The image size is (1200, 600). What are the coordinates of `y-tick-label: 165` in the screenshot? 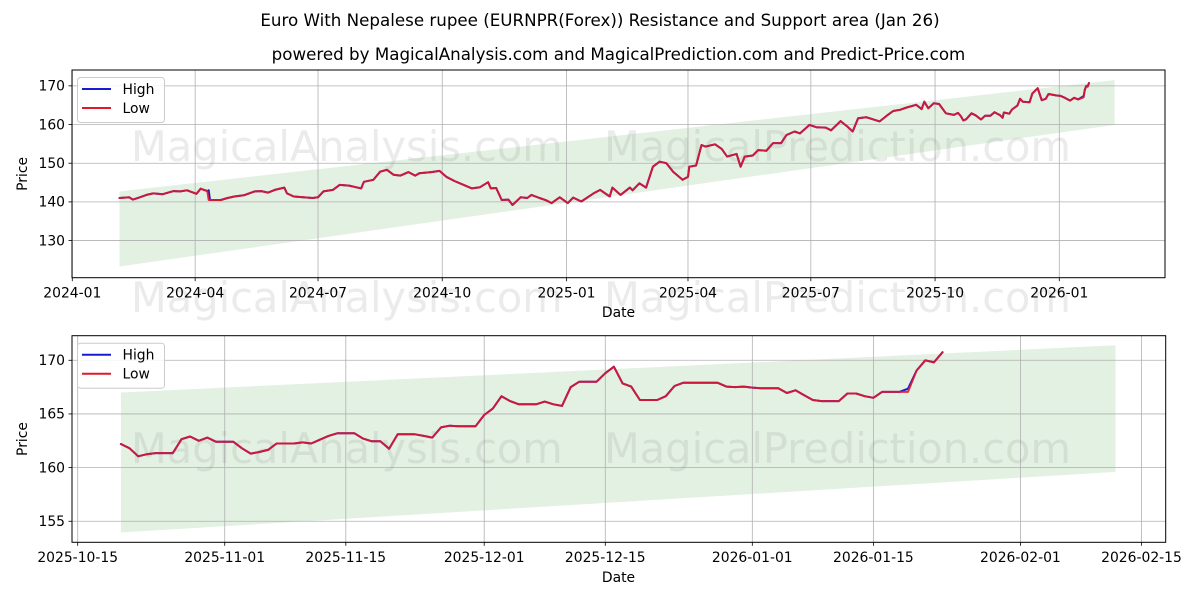 It's located at (51, 415).